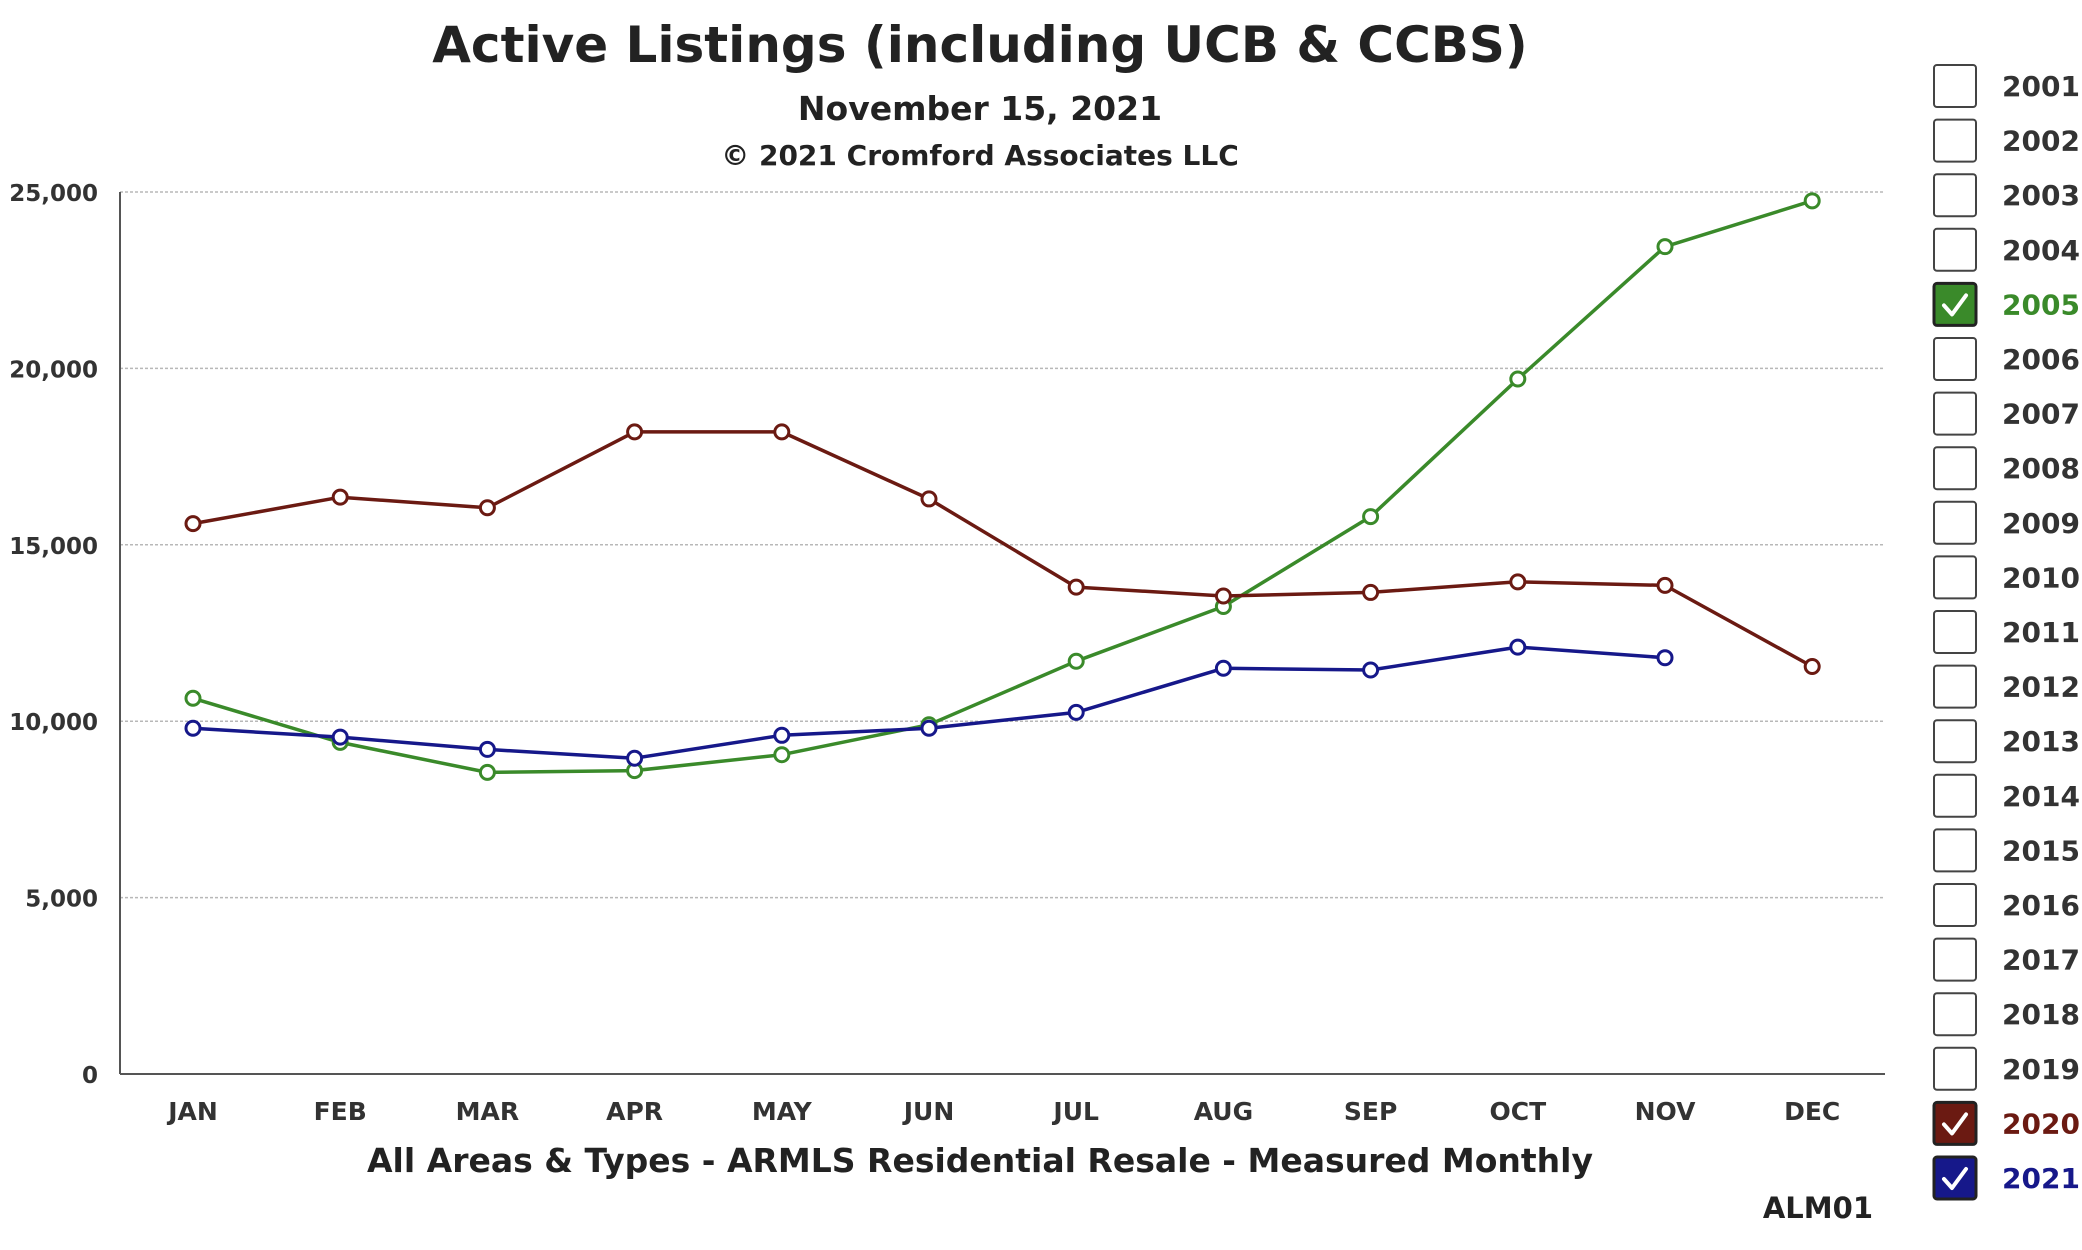 The image size is (2082, 1250). I want to click on legend-item-2017: 2017, so click(2006, 959).